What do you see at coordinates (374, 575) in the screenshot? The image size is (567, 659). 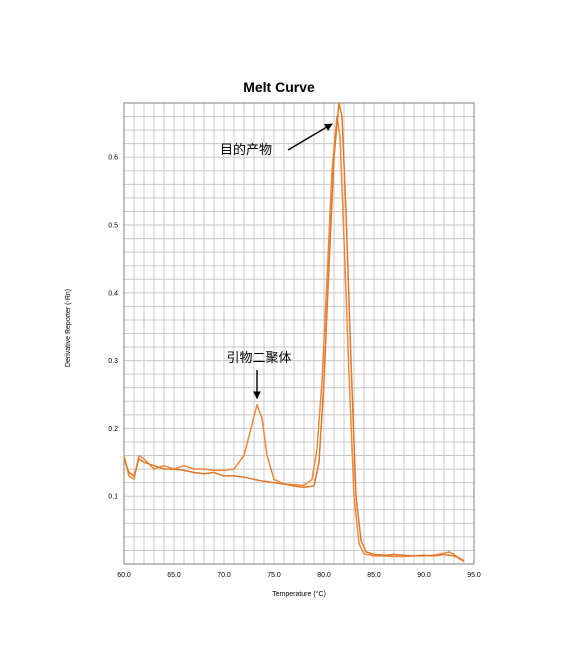 I see `x-tick-label: 85.0` at bounding box center [374, 575].